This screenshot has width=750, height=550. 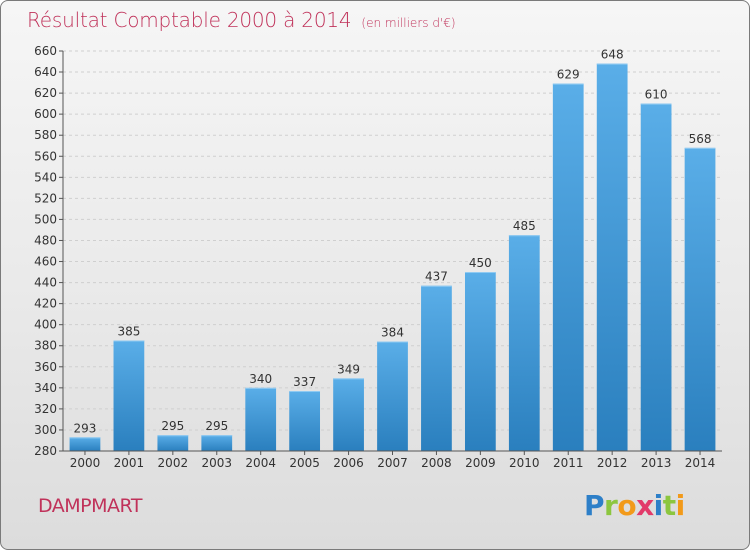 I want to click on bar-2009, so click(x=480, y=361).